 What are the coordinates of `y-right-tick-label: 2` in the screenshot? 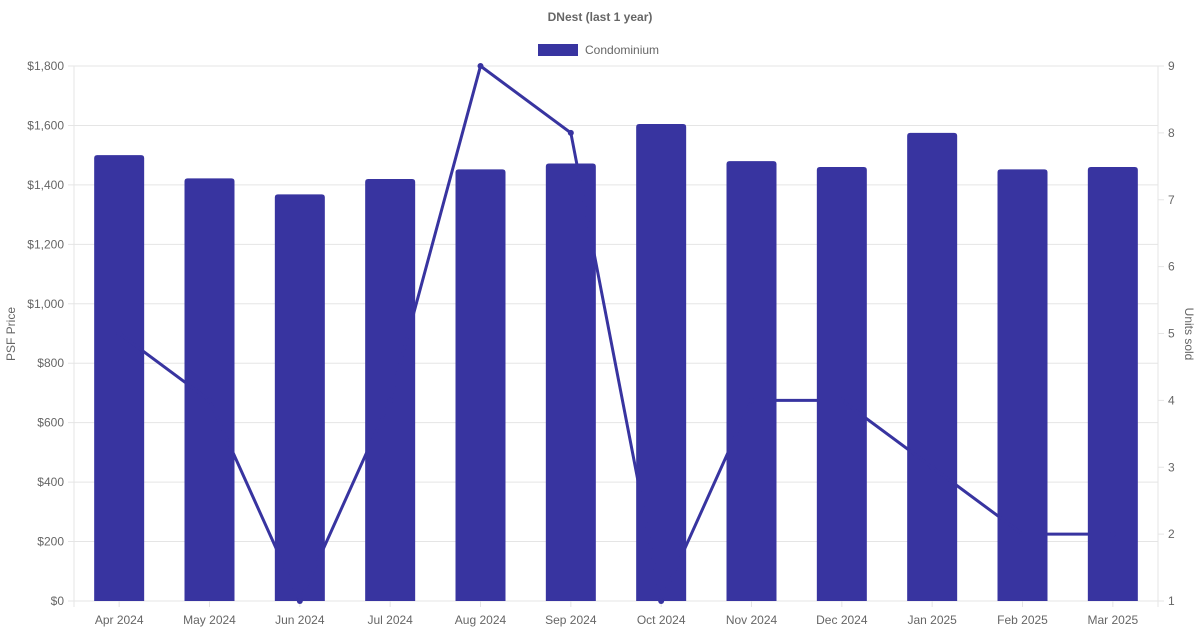 It's located at (1171, 534).